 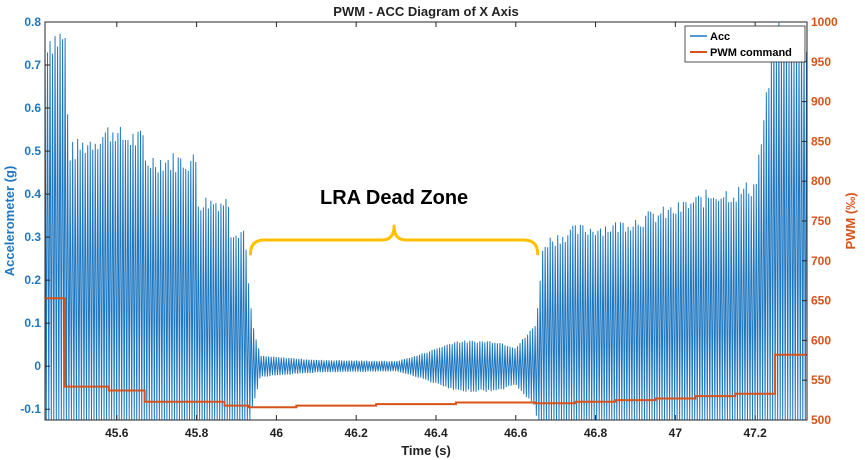 What do you see at coordinates (596, 433) in the screenshot?
I see `x-tick-label: 46.8` at bounding box center [596, 433].